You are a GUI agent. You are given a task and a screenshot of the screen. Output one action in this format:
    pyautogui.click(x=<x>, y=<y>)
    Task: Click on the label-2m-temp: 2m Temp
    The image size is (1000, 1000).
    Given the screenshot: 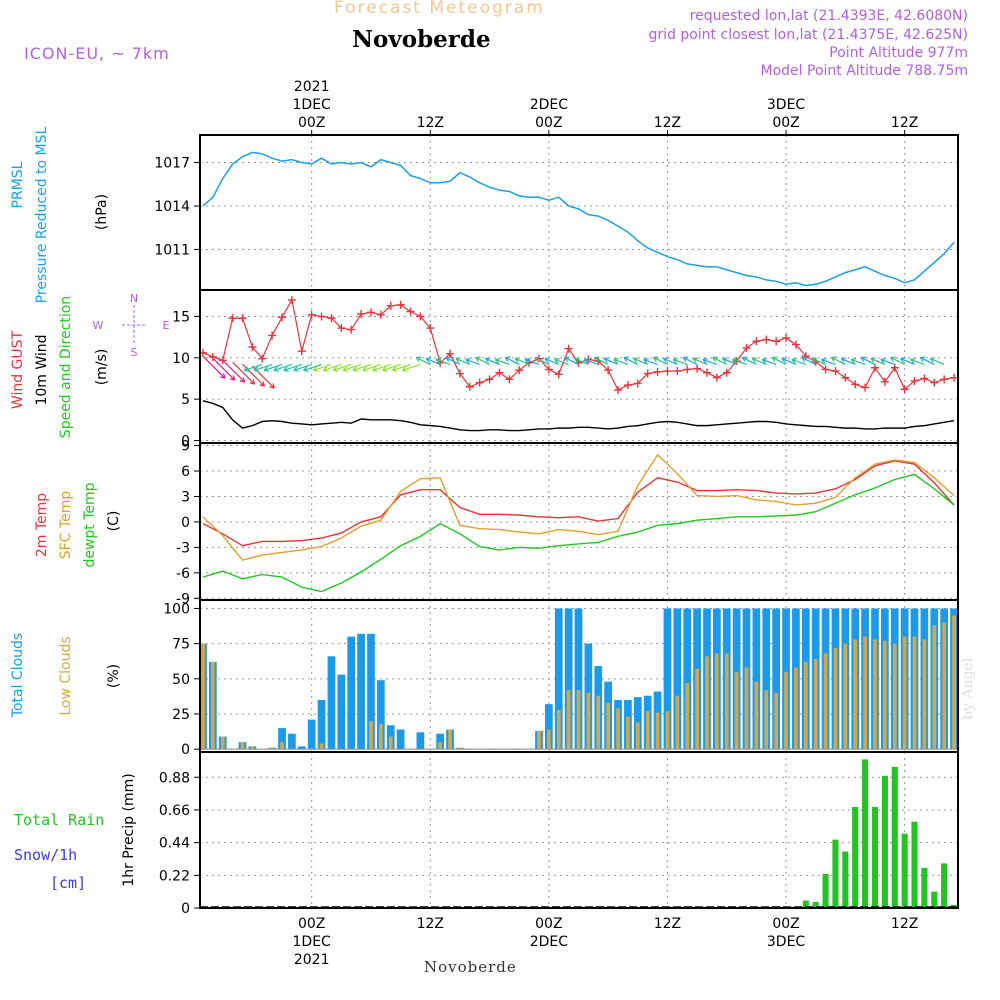 What is the action you would take?
    pyautogui.click(x=42, y=525)
    